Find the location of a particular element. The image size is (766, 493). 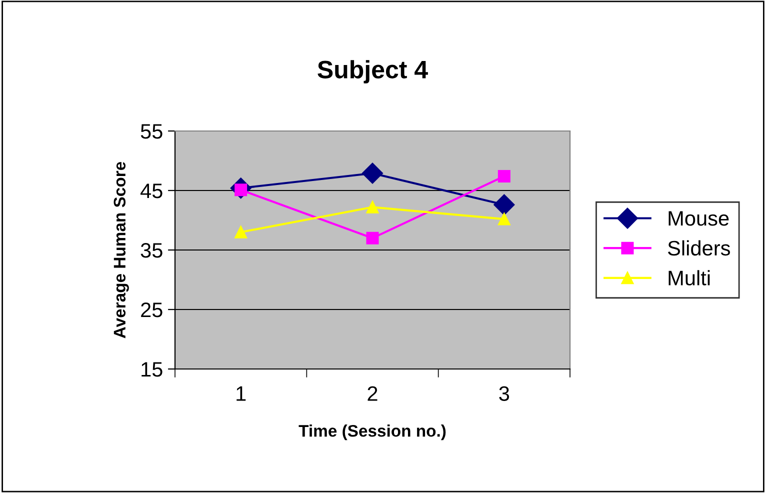

y-tick-label: 25 is located at coordinates (151, 310).